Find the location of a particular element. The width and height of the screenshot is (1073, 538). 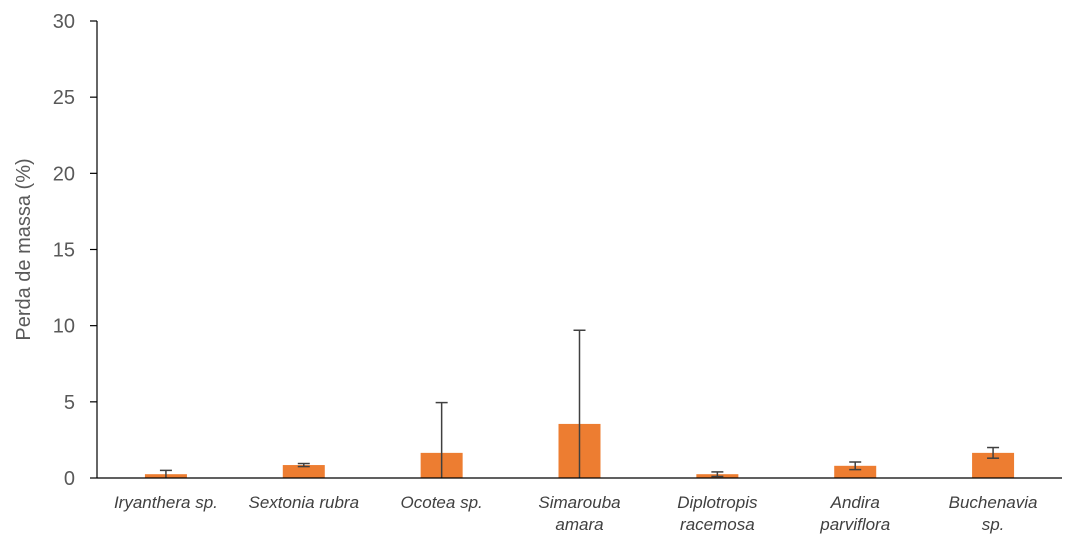

x-category-label: Simarouba amara is located at coordinates (579, 513).